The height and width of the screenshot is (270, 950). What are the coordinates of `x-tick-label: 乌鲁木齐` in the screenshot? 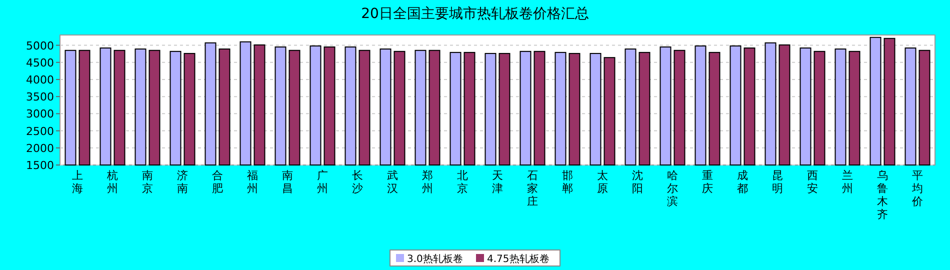 It's located at (882, 195).